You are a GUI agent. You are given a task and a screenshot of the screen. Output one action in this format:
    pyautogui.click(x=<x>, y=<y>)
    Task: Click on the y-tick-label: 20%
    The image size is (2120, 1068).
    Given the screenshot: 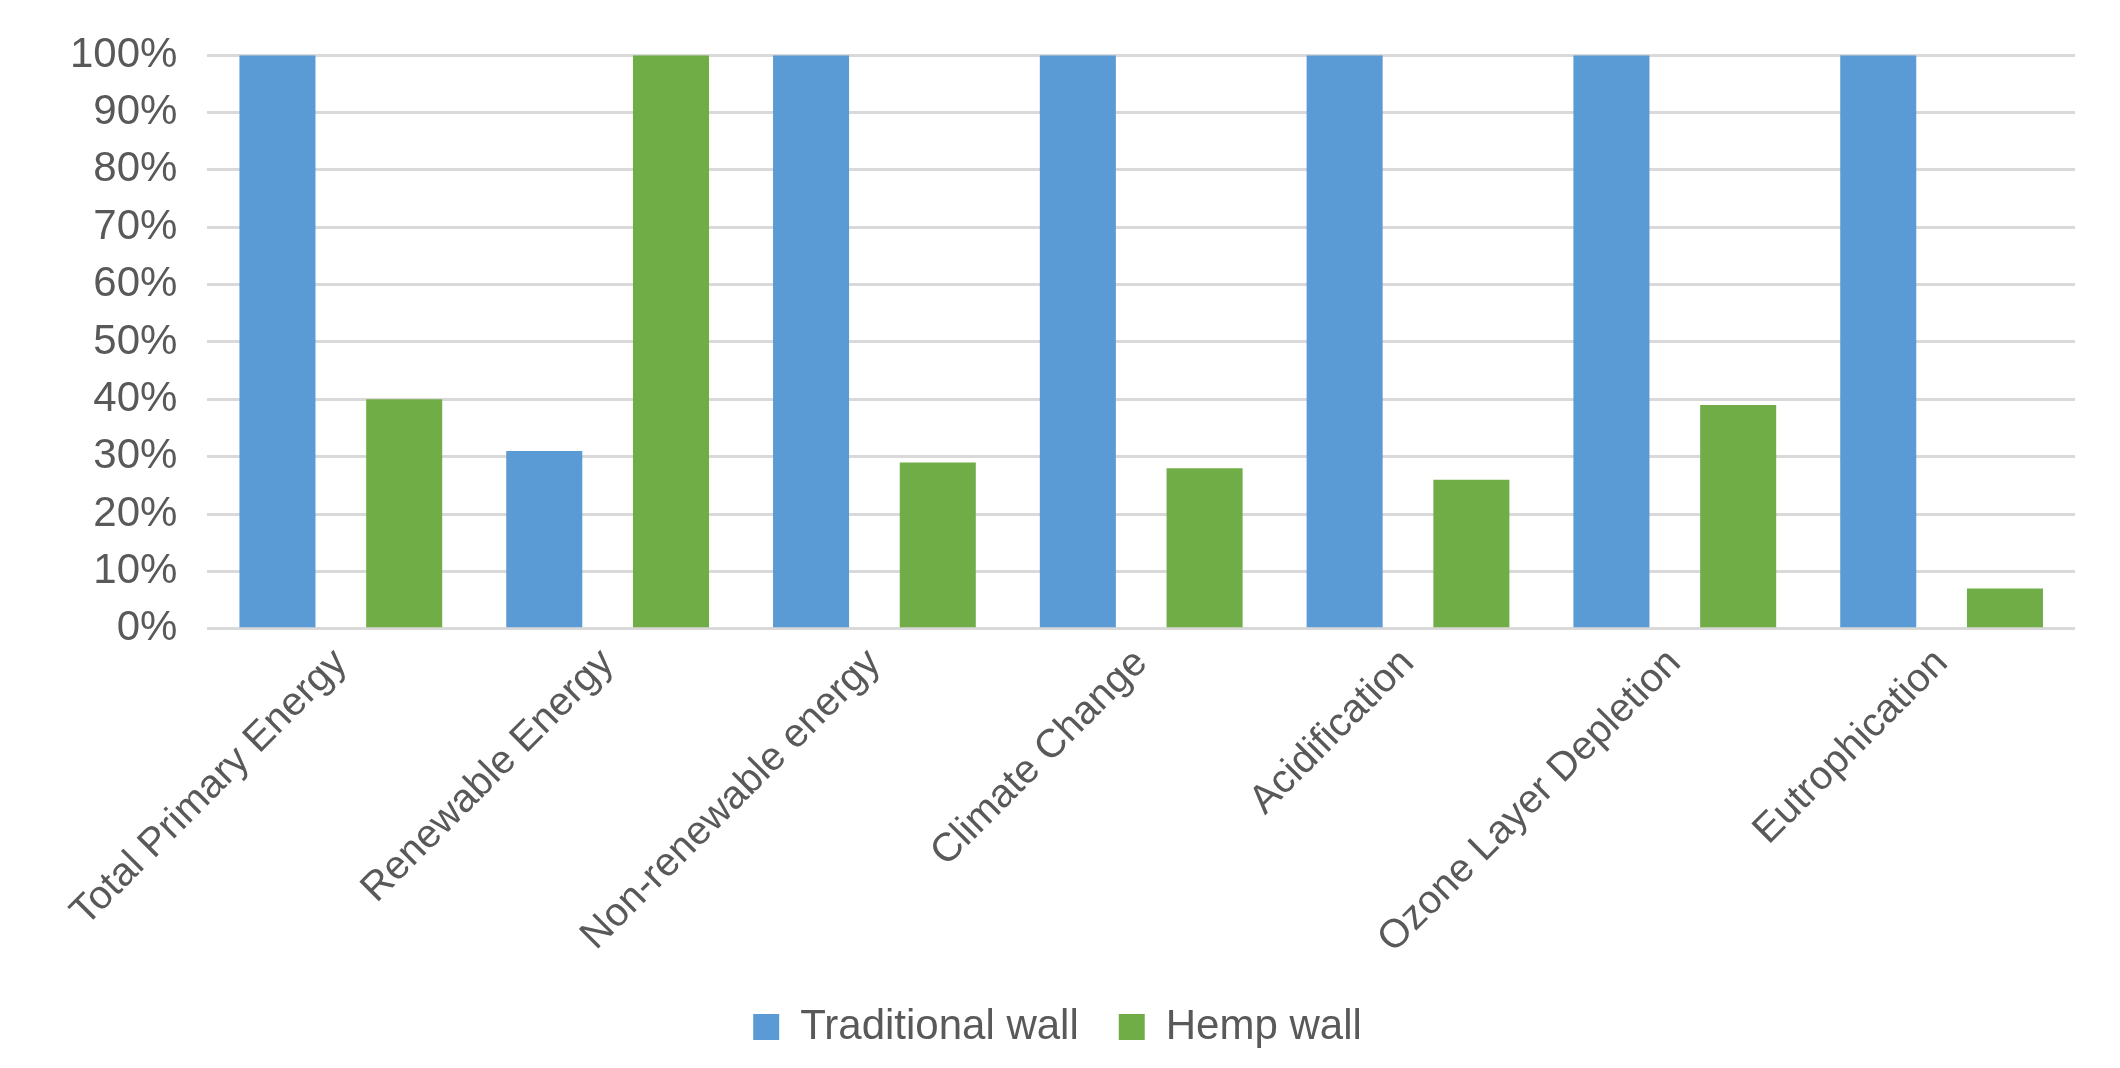 What is the action you would take?
    pyautogui.click(x=135, y=511)
    